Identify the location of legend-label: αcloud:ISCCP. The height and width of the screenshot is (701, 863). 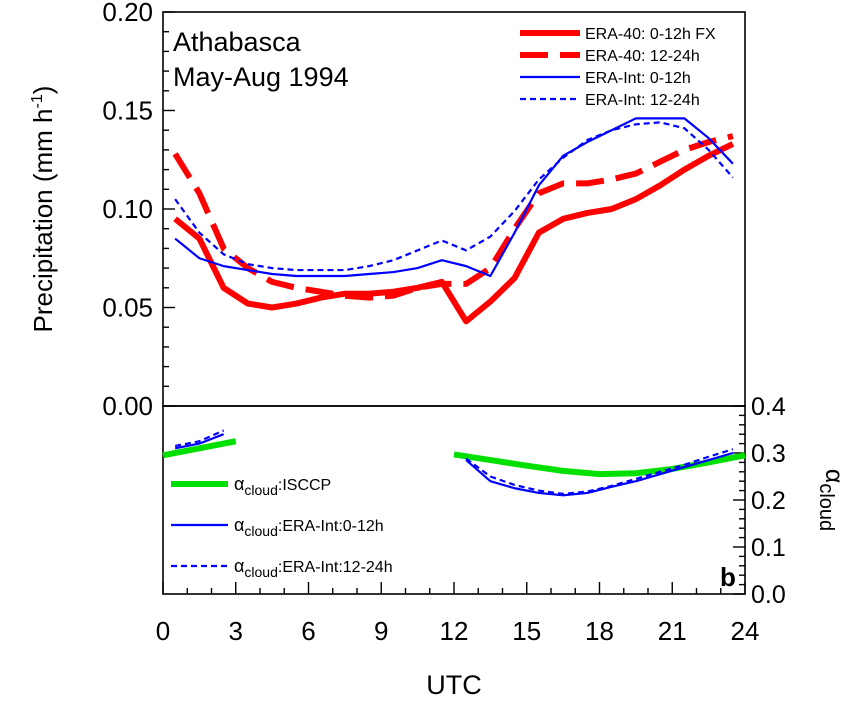
(282, 486).